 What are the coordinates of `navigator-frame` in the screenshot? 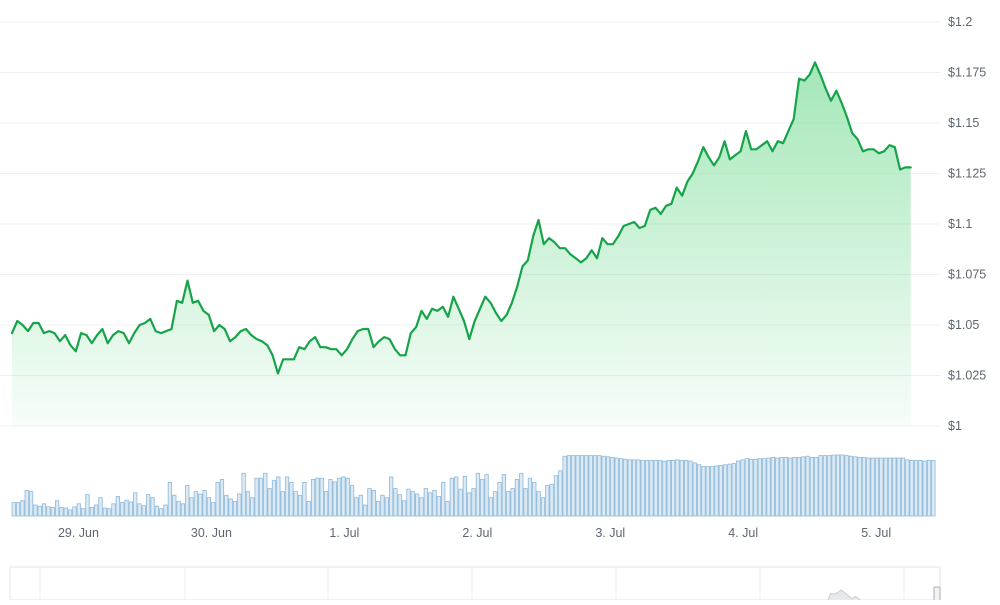 It's located at (475, 583).